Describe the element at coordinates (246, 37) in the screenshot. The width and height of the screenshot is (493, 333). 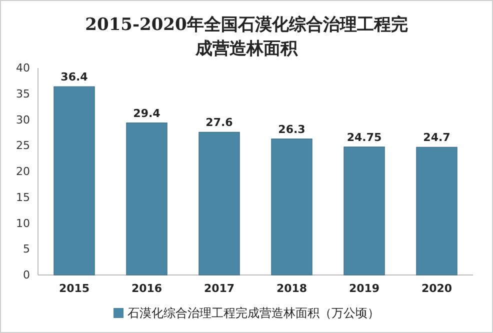
I see `chart-title: 2015-2020年全国石漠化综合治理工程完成营造林面积` at that location.